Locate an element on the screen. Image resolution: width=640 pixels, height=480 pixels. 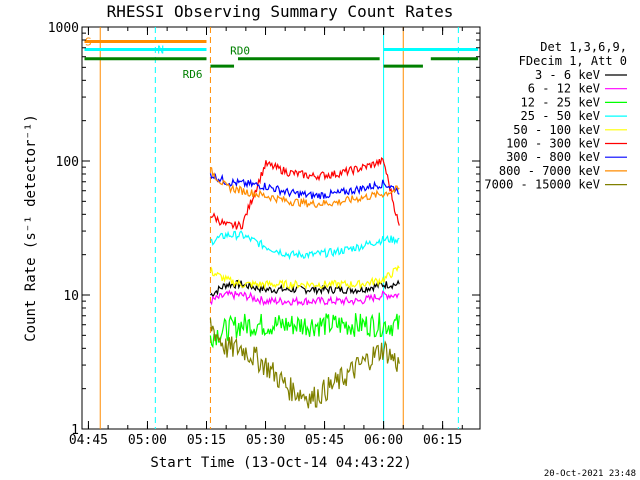
x-tick-label: 06:00 is located at coordinates (383, 440).